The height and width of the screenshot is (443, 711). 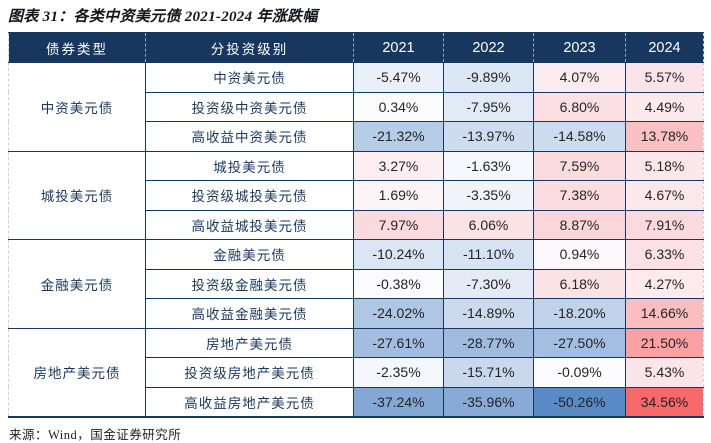 I want to click on bond-subtype-cell: 高收益中资美元债, so click(x=249, y=136).